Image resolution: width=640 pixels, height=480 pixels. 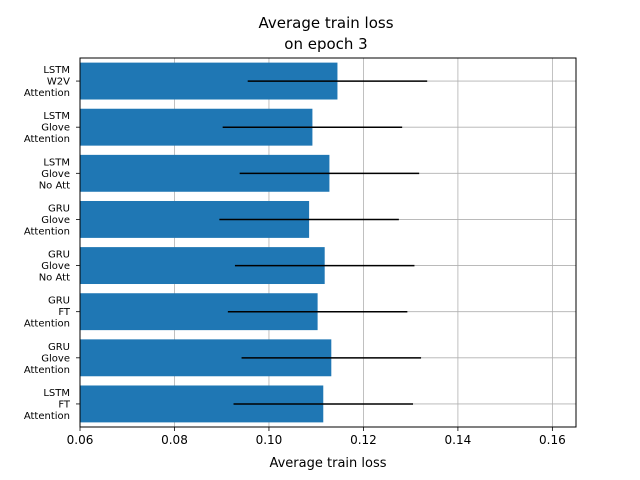 What do you see at coordinates (58, 82) in the screenshot?
I see `y-tick-label: W2V` at bounding box center [58, 82].